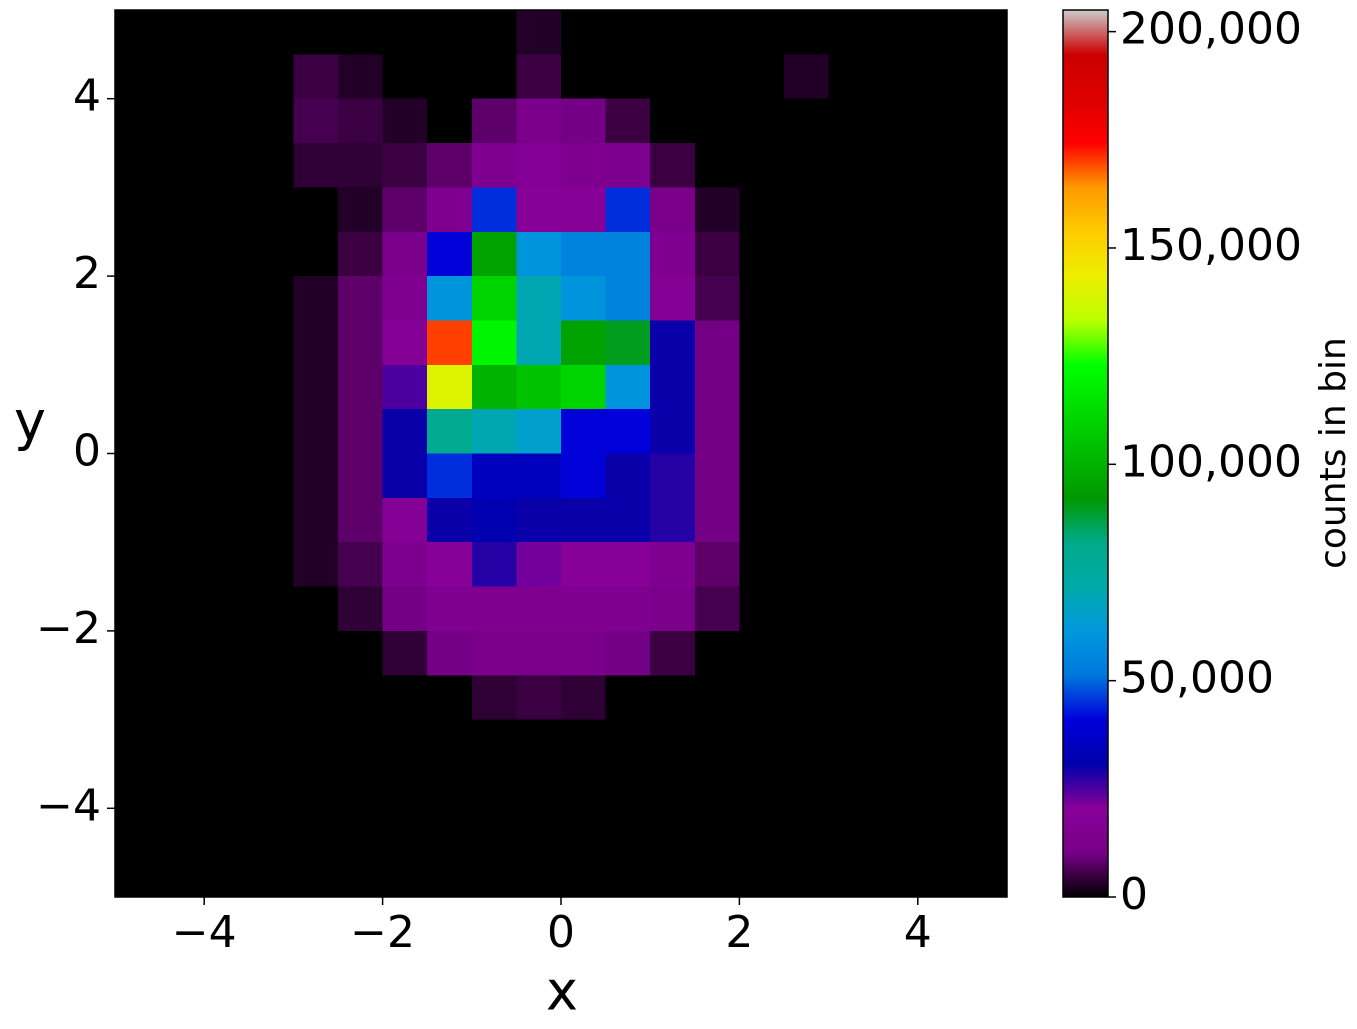 This screenshot has height=1029, width=1357. Describe the element at coordinates (382, 932) in the screenshot. I see `x-tick-label: −2` at that location.